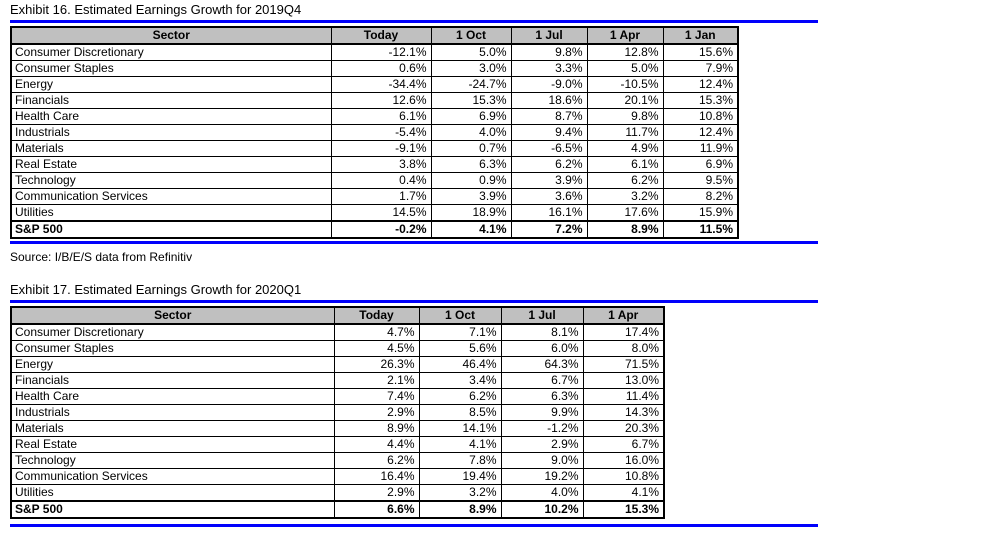  I want to click on column-header-1oct: 1 Oct, so click(471, 35).